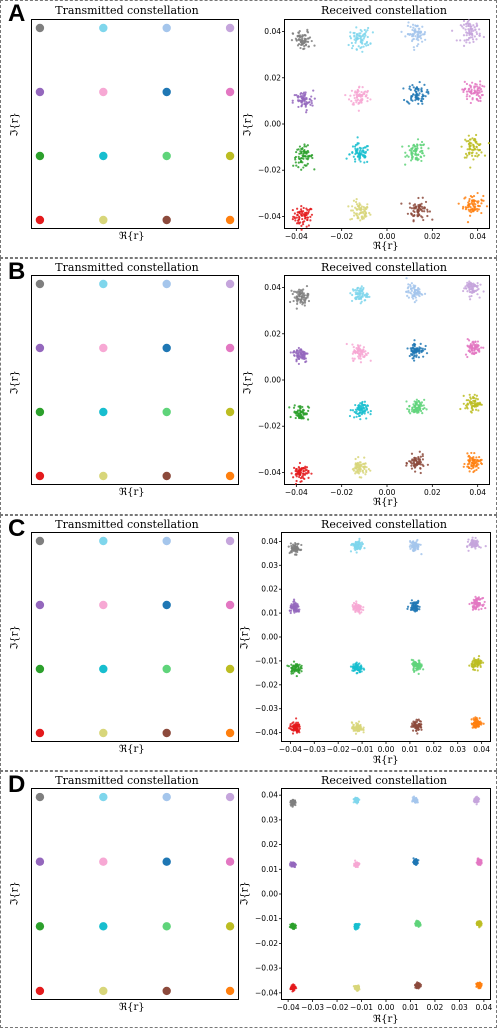 This screenshot has height=1029, width=498. Describe the element at coordinates (127, 780) in the screenshot. I see `chart-title: Transmitted constellation` at that location.